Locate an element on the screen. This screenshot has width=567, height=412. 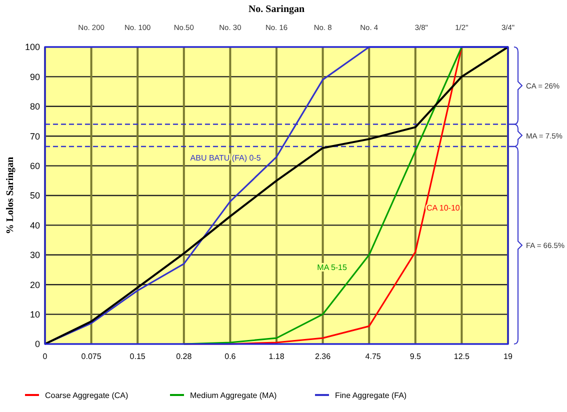
y-tick-label: 90 is located at coordinates (35, 77).